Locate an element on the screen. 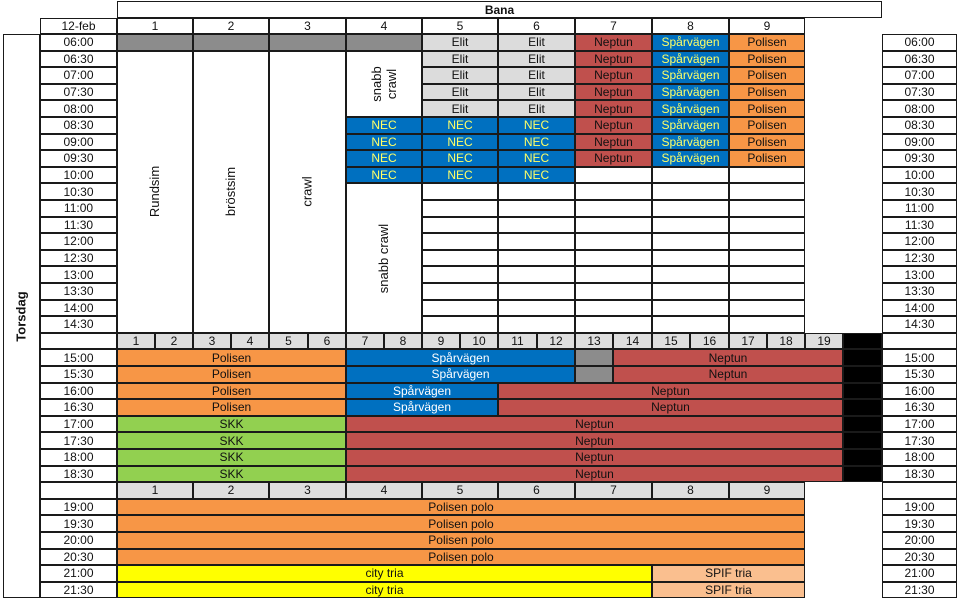 The width and height of the screenshot is (960, 602). lane-header-19: 2 is located at coordinates (174, 341).